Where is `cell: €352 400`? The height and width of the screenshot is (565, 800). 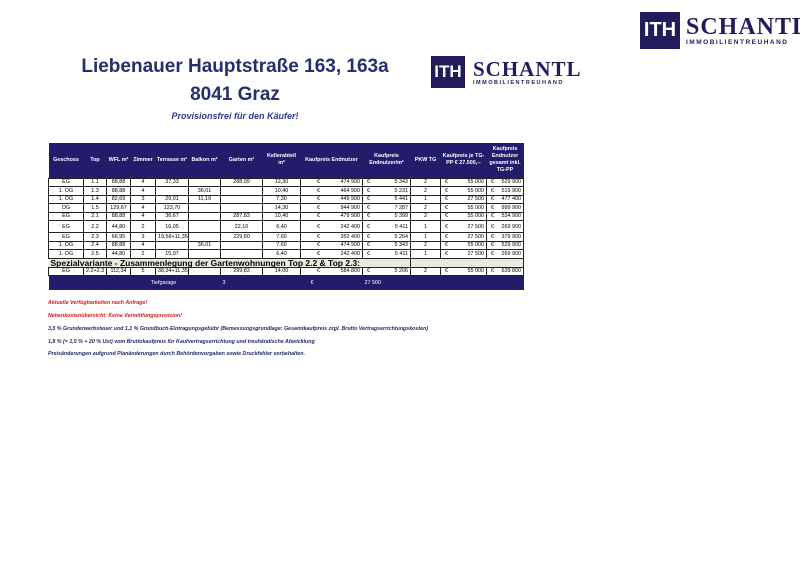 cell: €352 400 is located at coordinates (331, 237).